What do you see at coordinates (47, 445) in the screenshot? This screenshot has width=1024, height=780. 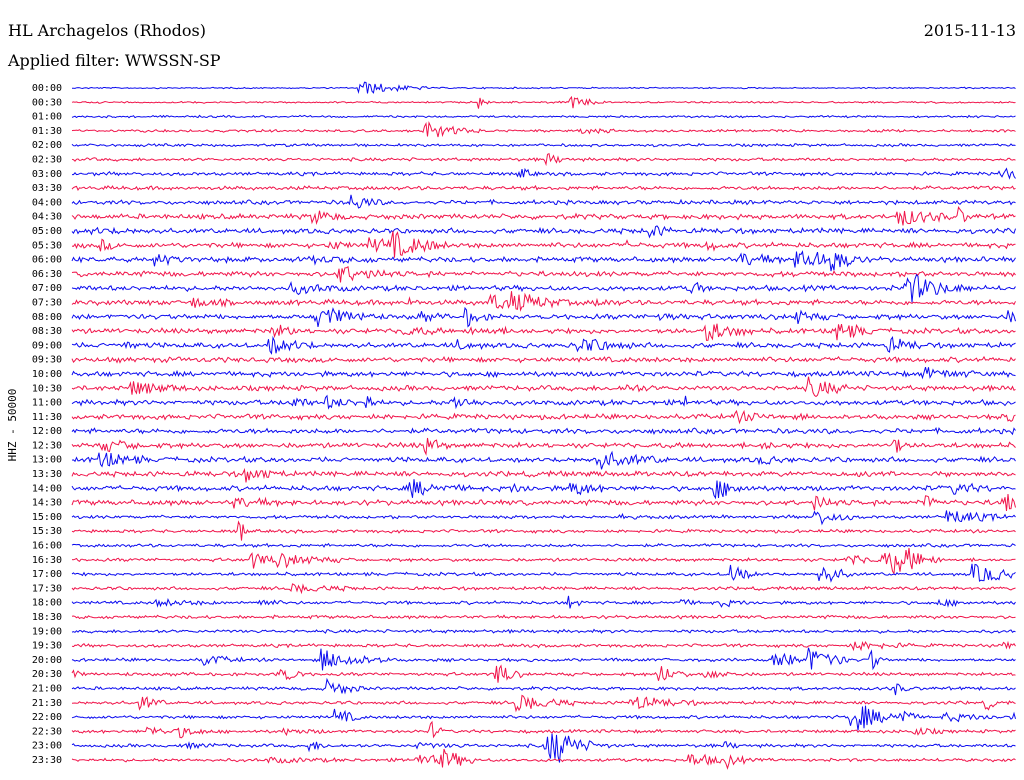 I see `row-label: 12:30` at bounding box center [47, 445].